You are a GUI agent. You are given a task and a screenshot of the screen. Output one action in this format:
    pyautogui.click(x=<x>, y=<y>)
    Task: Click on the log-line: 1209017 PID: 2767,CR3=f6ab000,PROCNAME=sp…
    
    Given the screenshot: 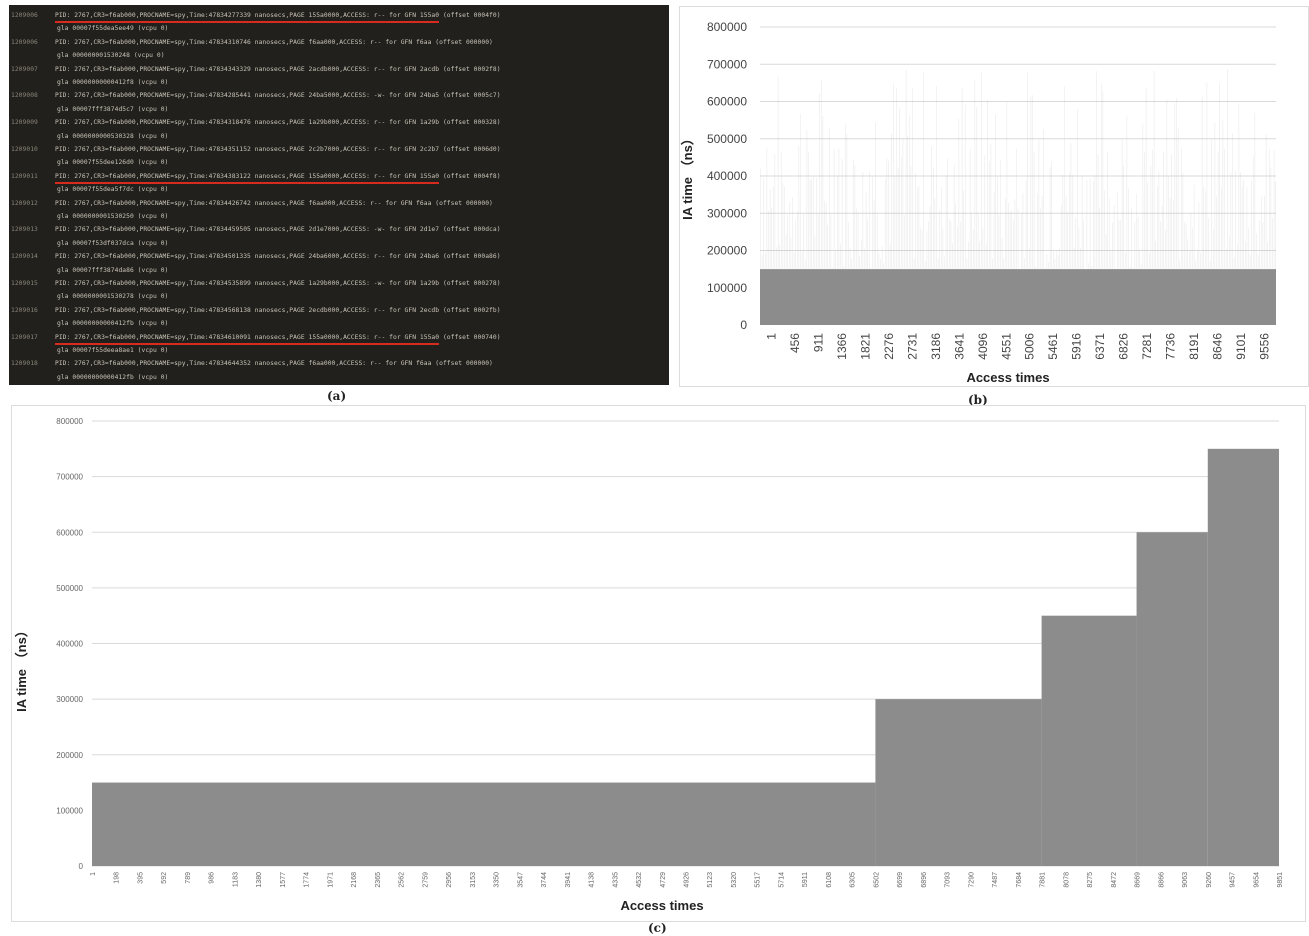 What is the action you would take?
    pyautogui.click(x=256, y=337)
    